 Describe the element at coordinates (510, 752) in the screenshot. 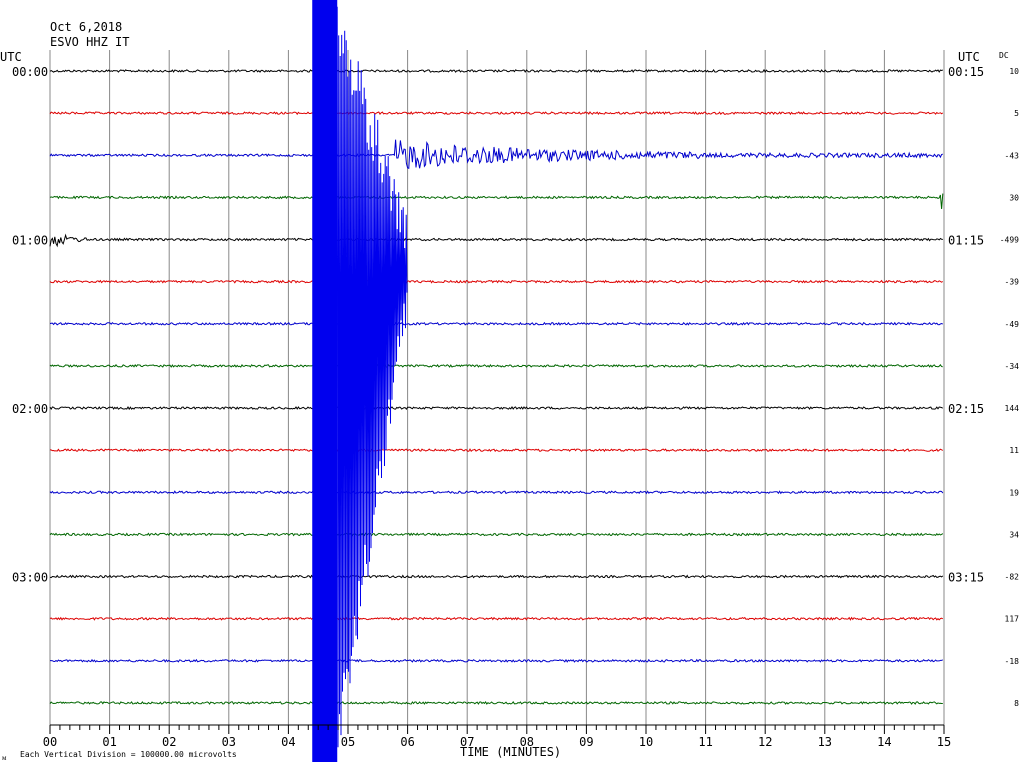

I see `x-axis-title: TIME (MINUTES)` at that location.